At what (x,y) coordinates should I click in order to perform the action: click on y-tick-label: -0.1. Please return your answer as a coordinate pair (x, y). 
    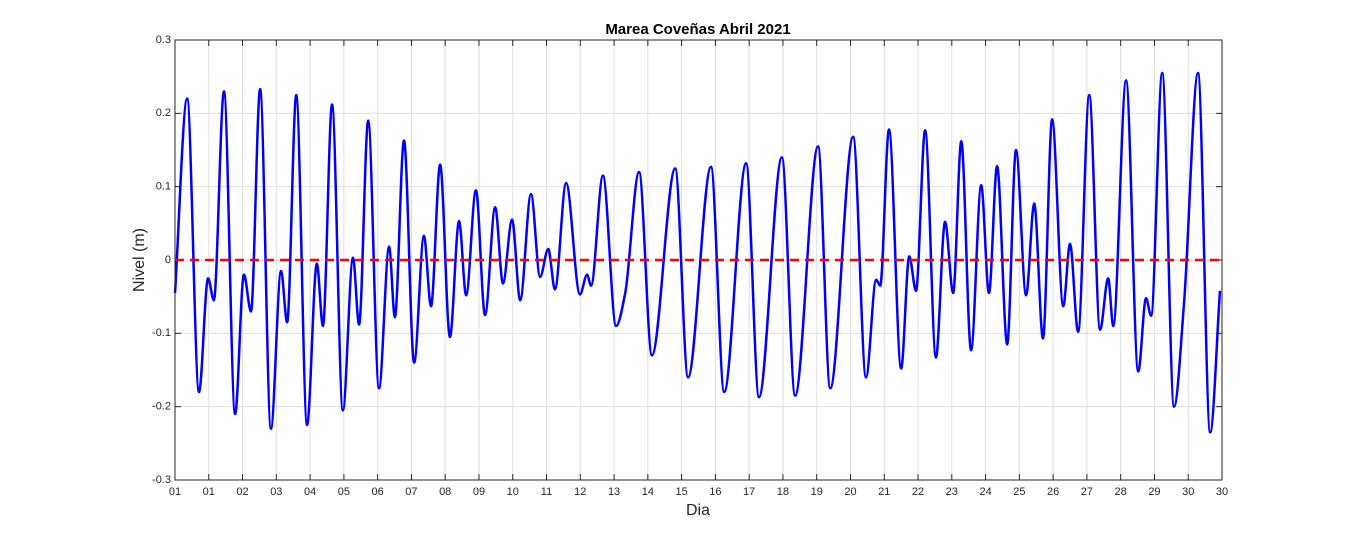
    Looking at the image, I should click on (161, 333).